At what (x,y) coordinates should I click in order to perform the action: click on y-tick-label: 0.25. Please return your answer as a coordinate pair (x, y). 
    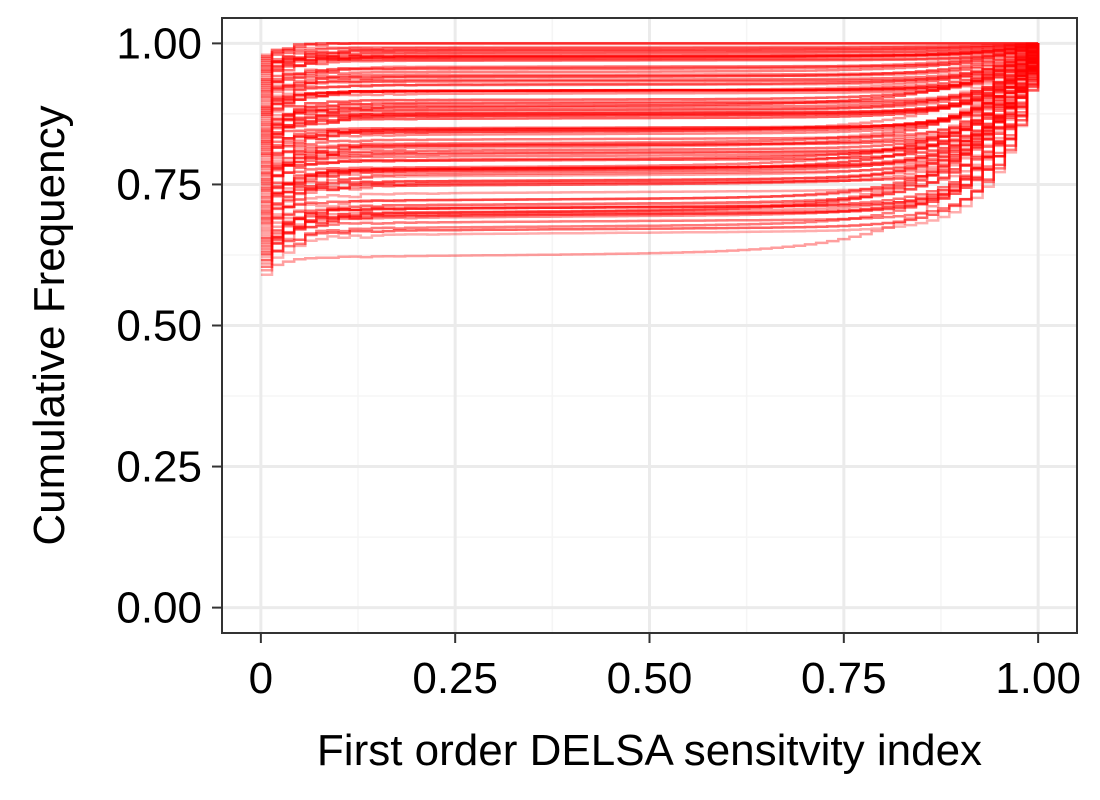
    Looking at the image, I should click on (159, 467).